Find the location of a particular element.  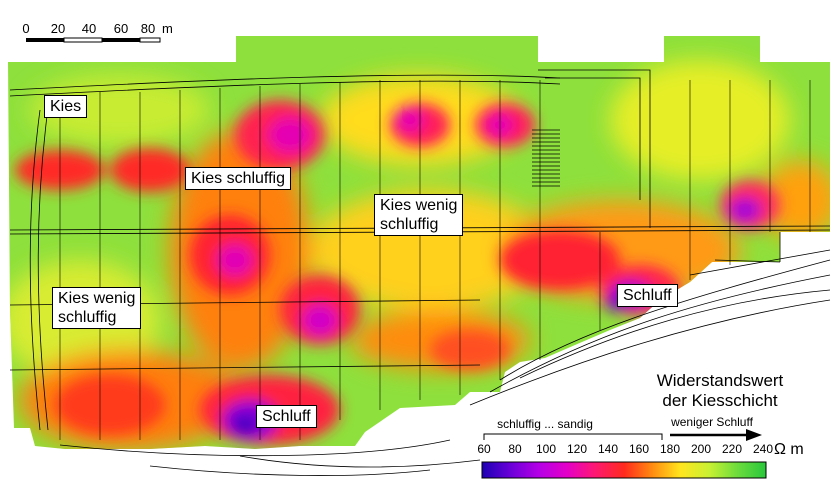

label-schluff-bottom-text: Schluff is located at coordinates (286, 416).